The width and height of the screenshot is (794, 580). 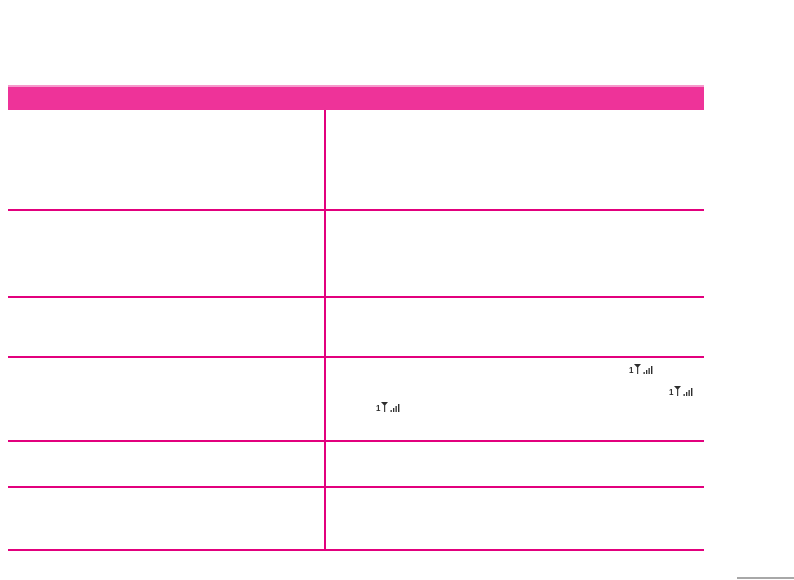 I want to click on table-bottom-border, so click(x=356, y=550).